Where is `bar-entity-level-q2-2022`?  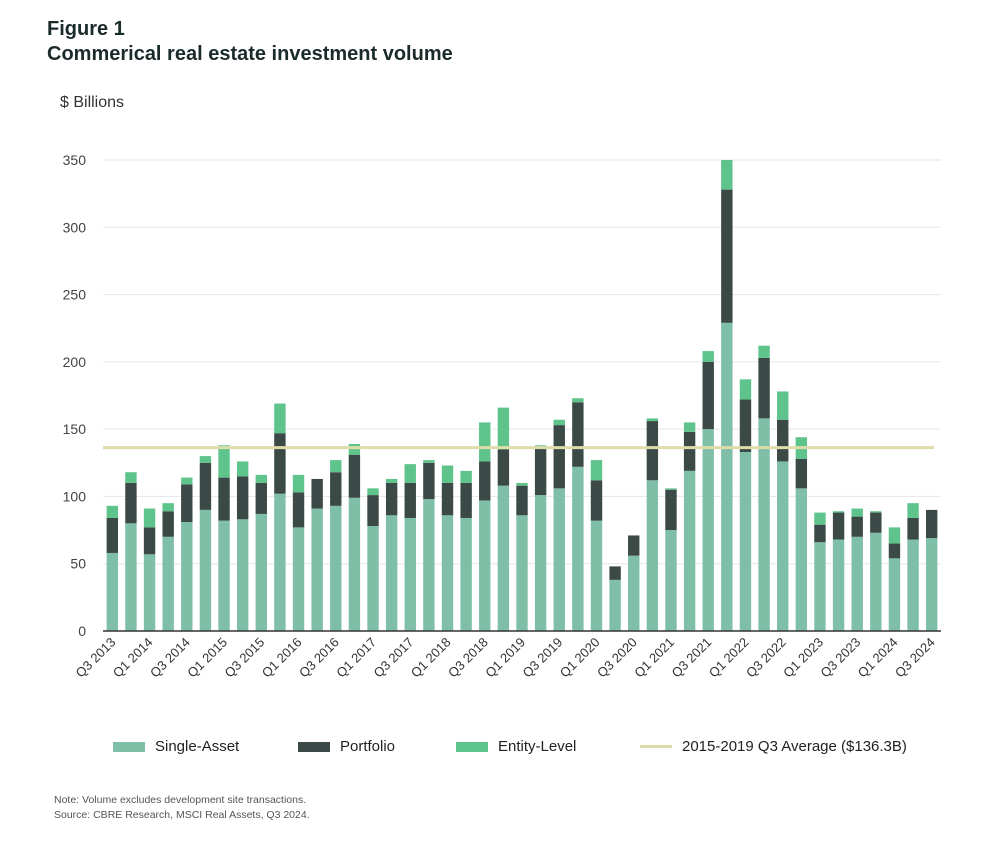
bar-entity-level-q2-2022 is located at coordinates (764, 351).